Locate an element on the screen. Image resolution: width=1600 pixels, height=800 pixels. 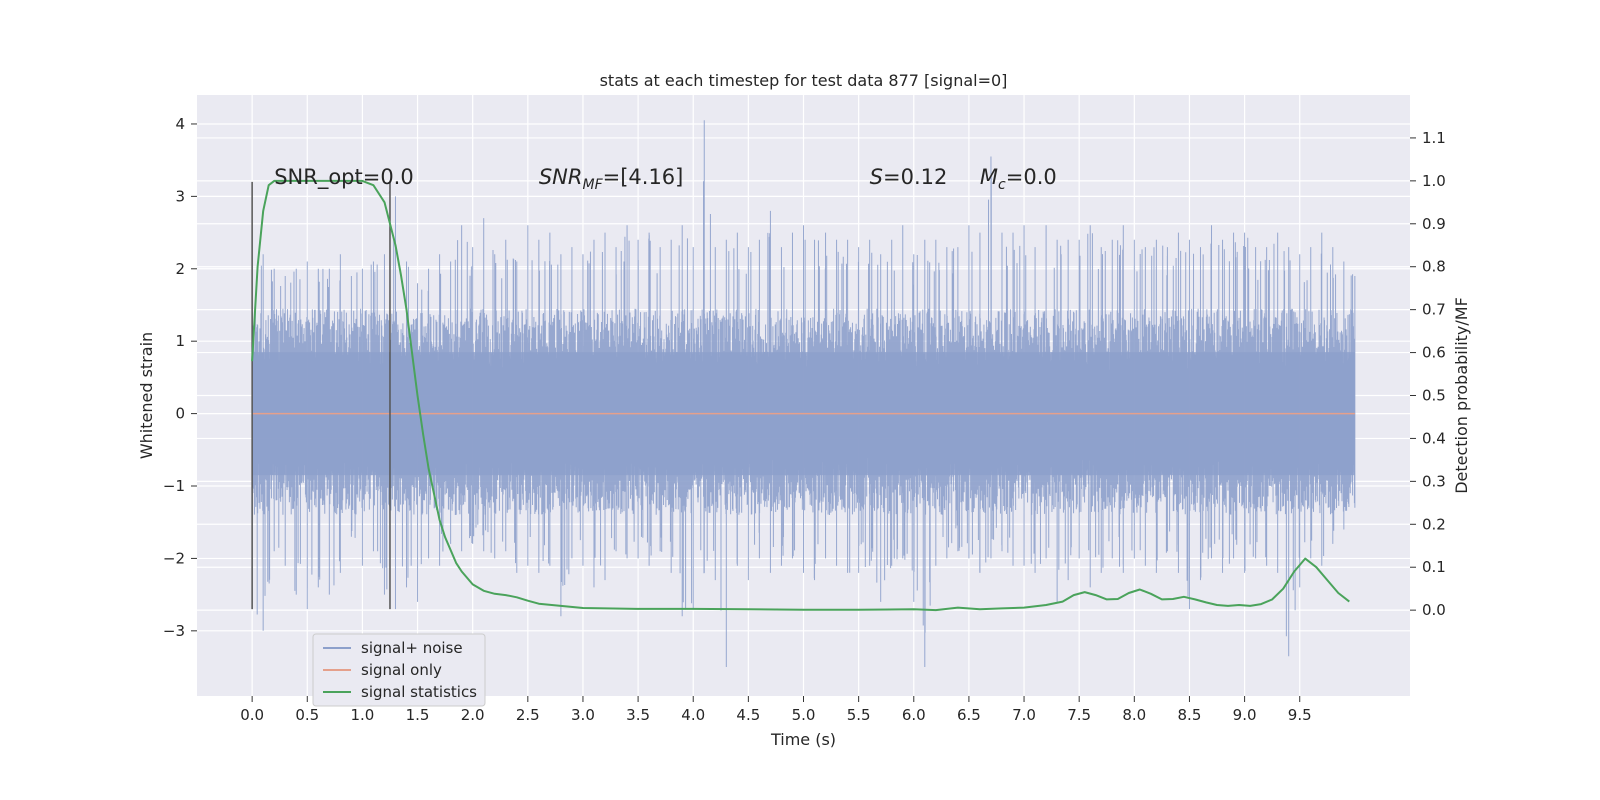
annotation-snr-opt: SNR_opt=0.0 is located at coordinates (344, 177).